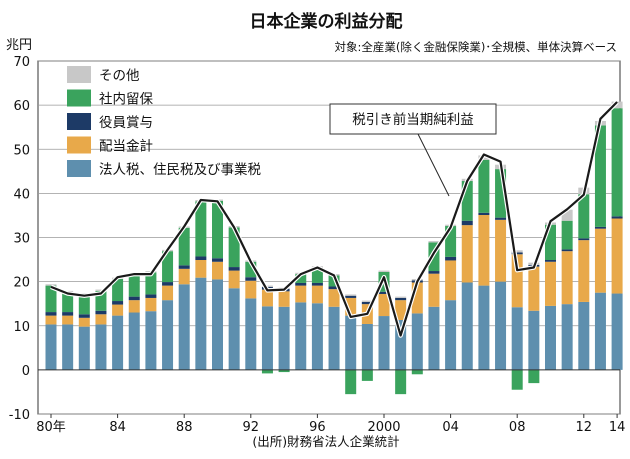 The width and height of the screenshot is (630, 459). Describe the element at coordinates (151, 340) in the screenshot. I see `bar-tax-1986` at that location.